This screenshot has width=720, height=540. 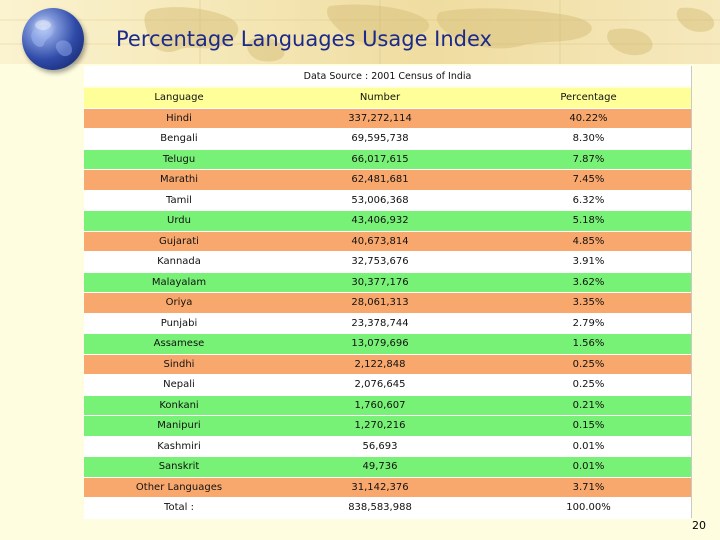 What do you see at coordinates (588, 118) in the screenshot?
I see `percentage-cell: 40.22%` at bounding box center [588, 118].